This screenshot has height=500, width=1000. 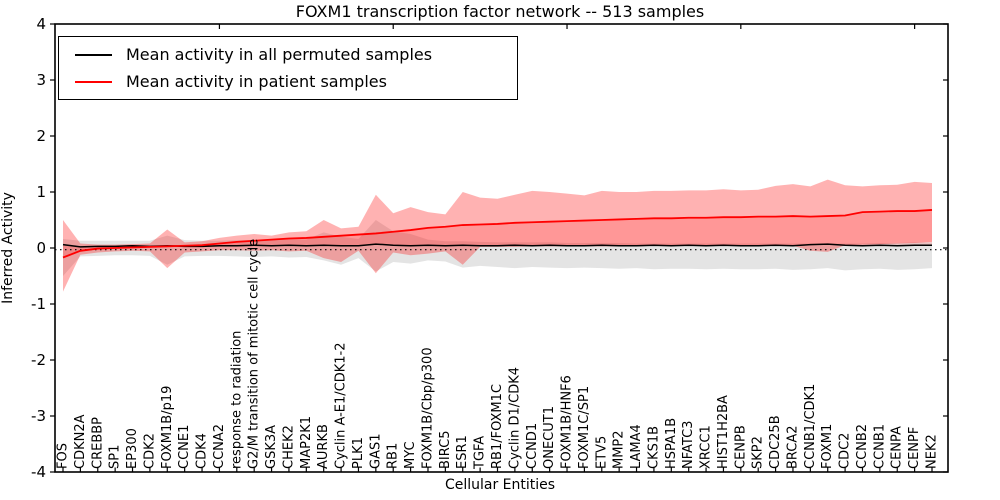 I want to click on x-tick-label: Cyclin A-E1/CDK1-2, so click(x=341, y=405).